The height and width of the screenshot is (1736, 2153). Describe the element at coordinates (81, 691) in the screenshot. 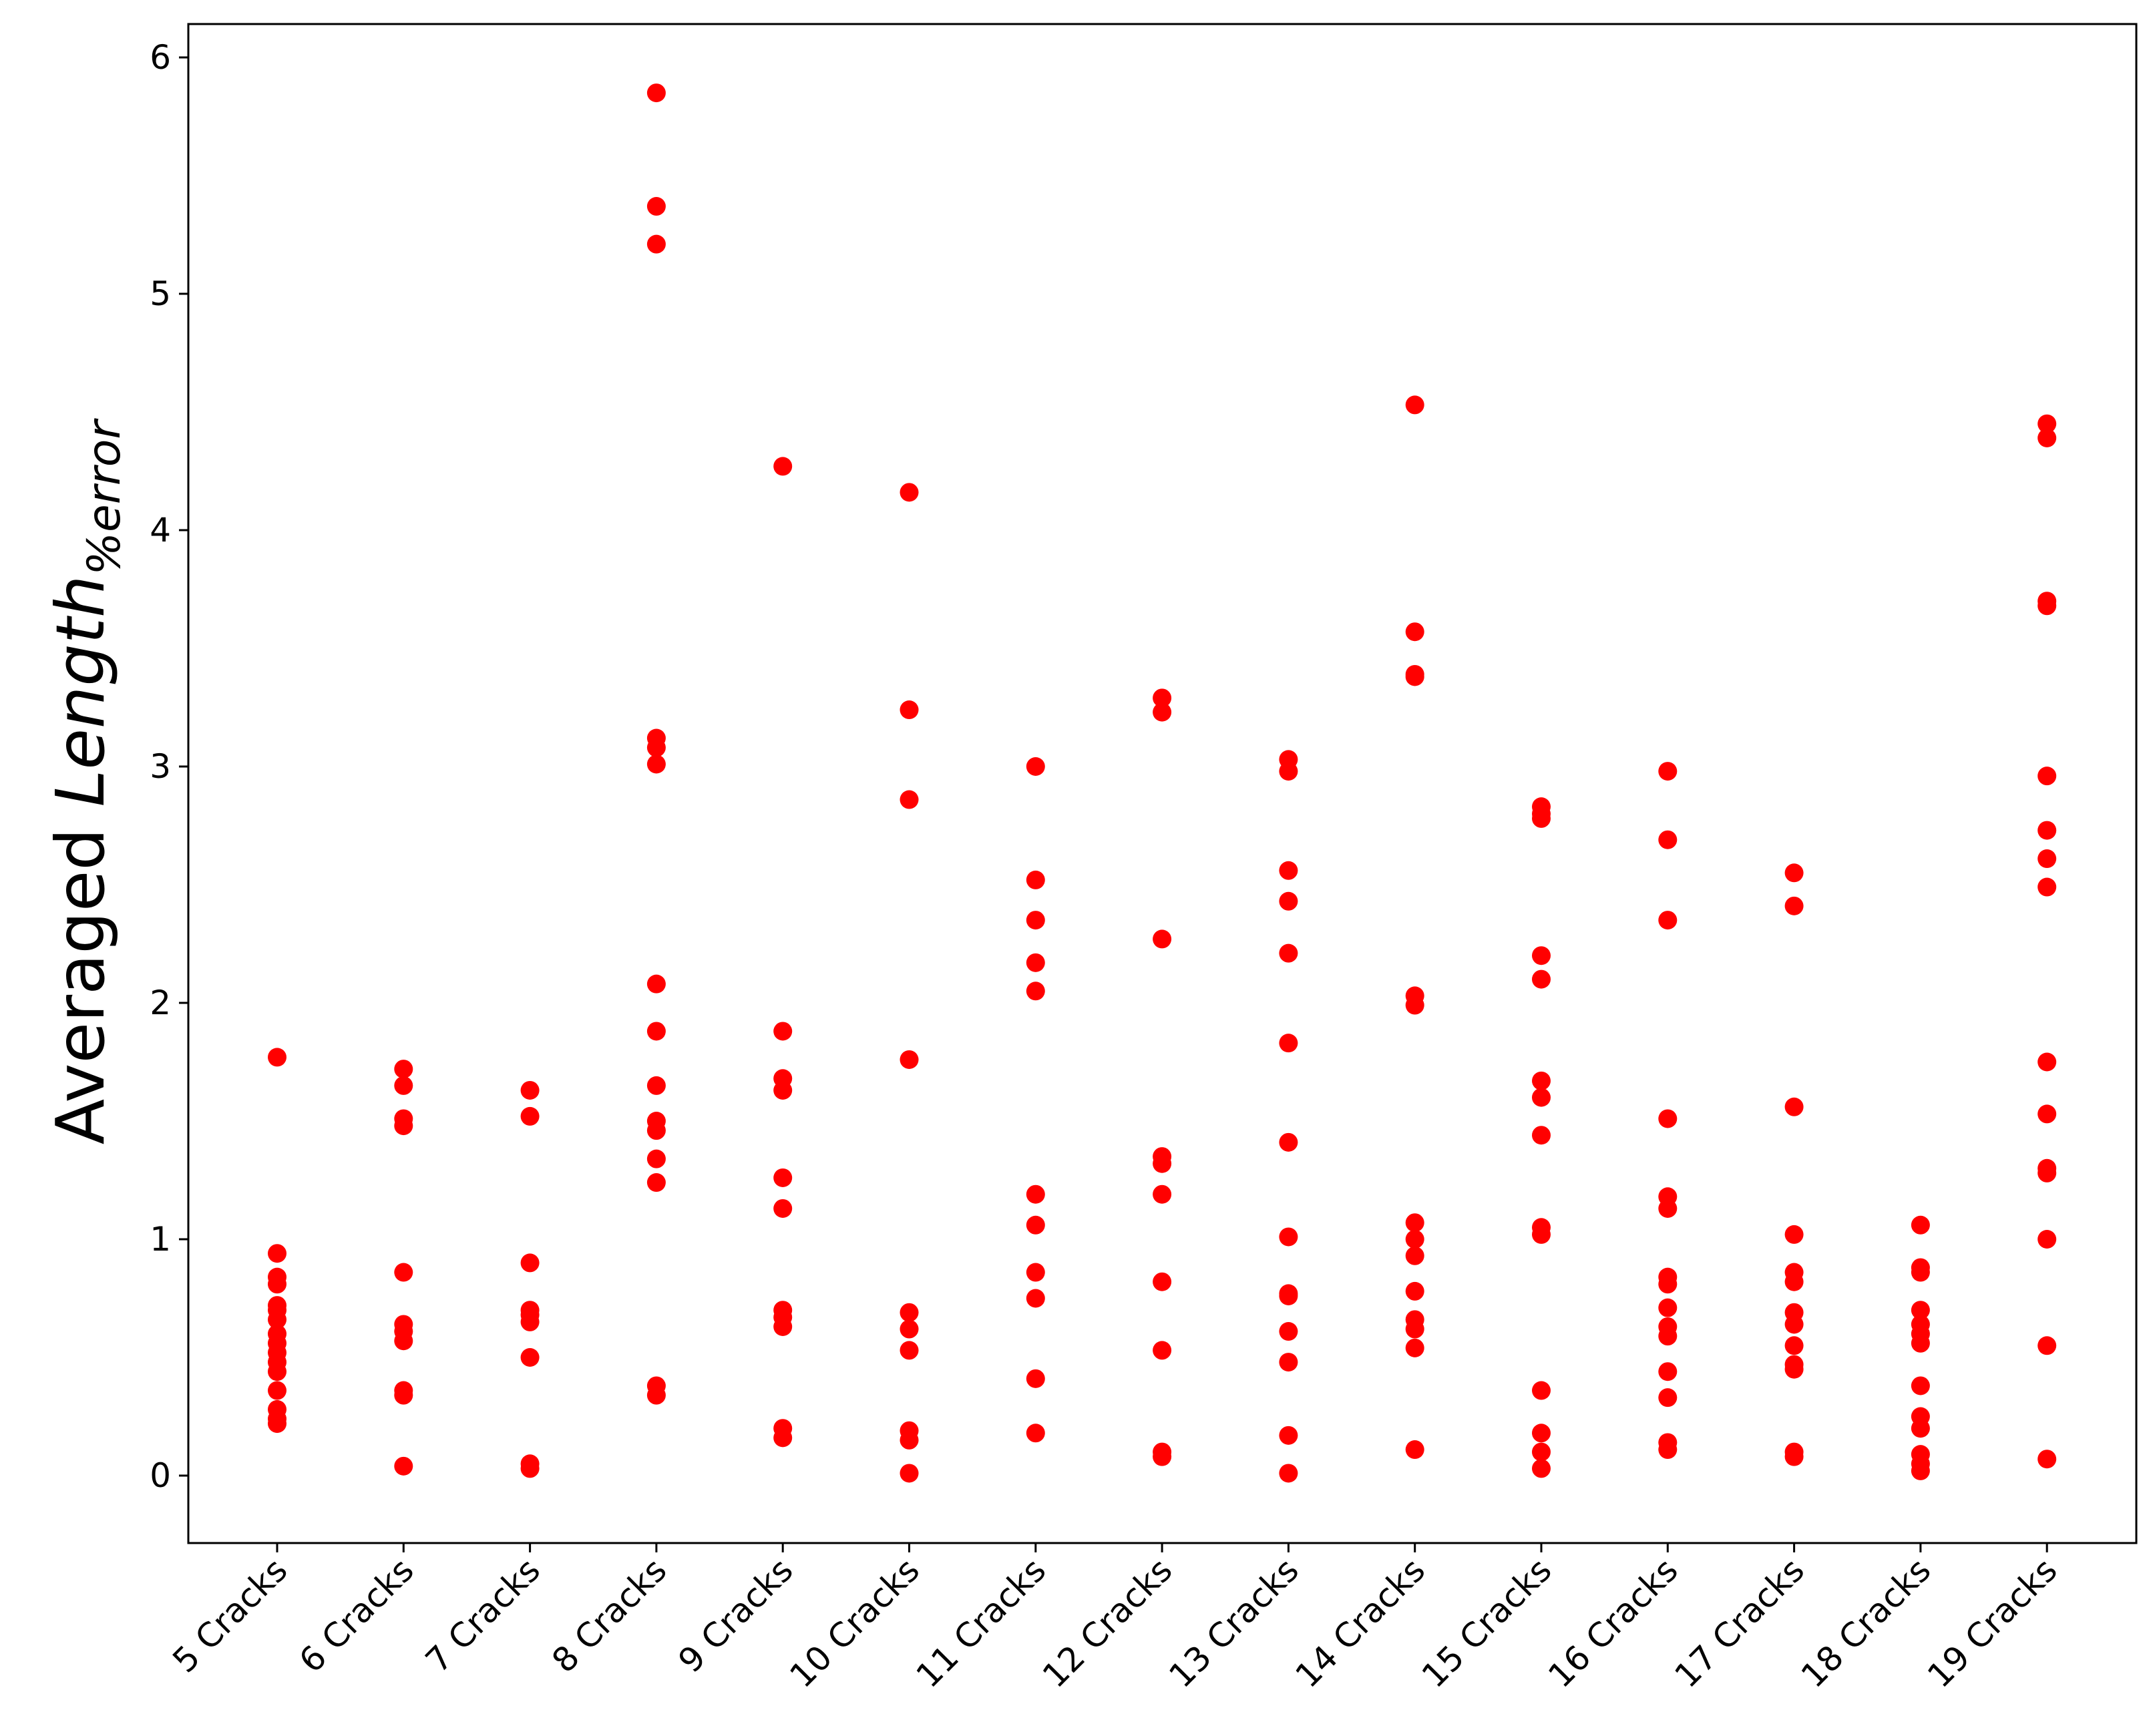

I see `y-axis-label-main: Length` at that location.